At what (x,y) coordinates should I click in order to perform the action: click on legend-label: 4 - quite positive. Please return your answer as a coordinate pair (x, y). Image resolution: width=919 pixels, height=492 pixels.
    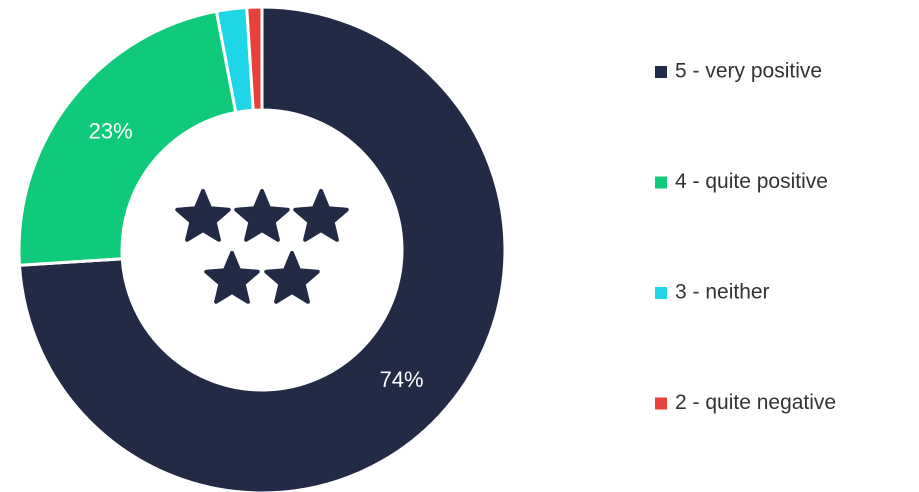
    Looking at the image, I should click on (751, 181).